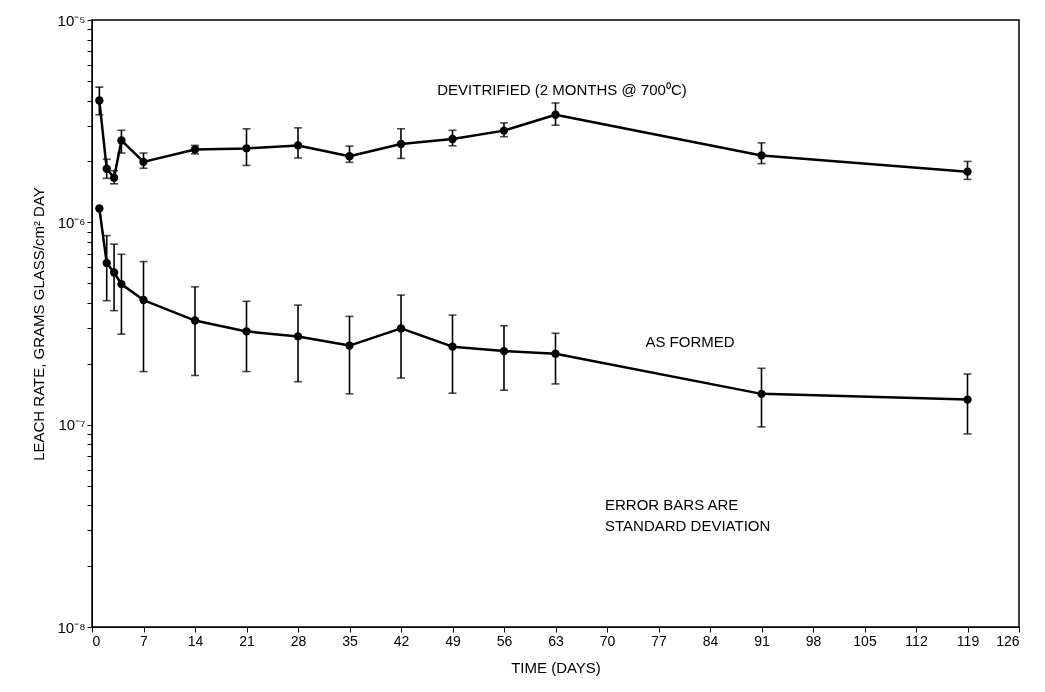 The height and width of the screenshot is (692, 1045). Describe the element at coordinates (195, 640) in the screenshot. I see `x-tick-label: 14` at that location.